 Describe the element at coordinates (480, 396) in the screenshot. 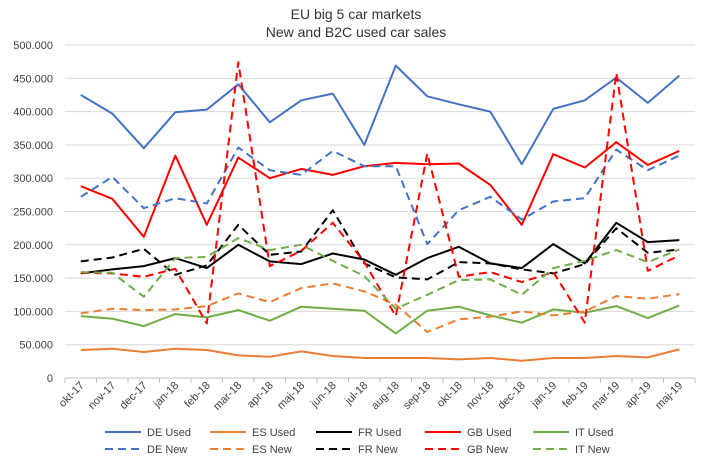

I see `x-tick-label: nov-18` at that location.